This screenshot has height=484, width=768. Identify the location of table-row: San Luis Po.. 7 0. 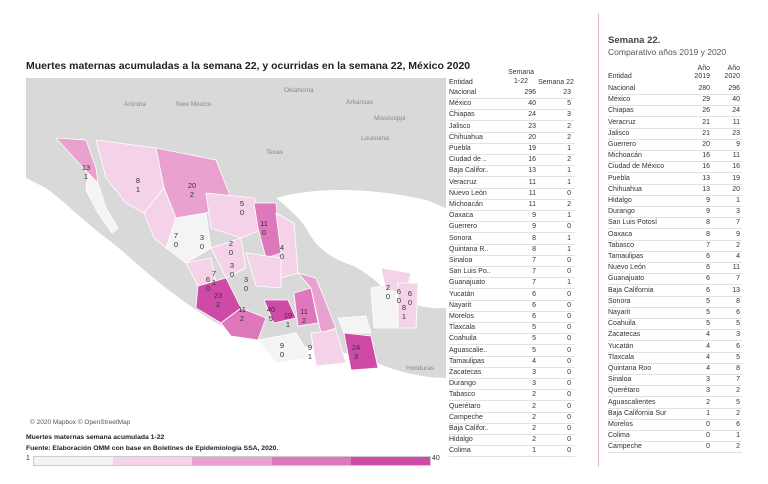
(512, 272).